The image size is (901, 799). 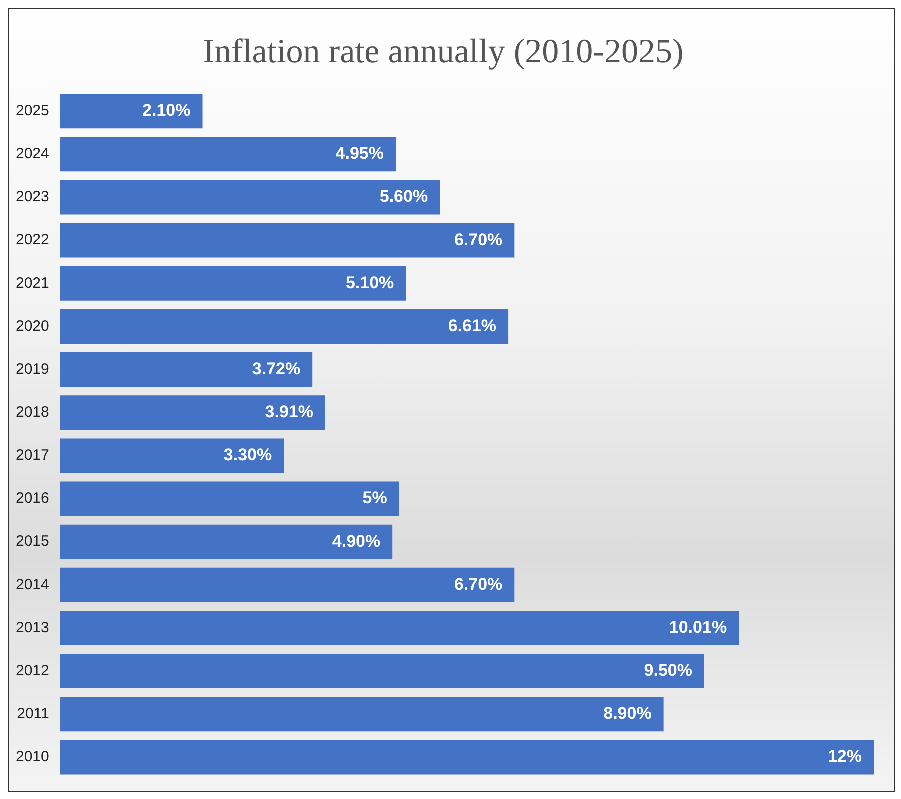 What do you see at coordinates (33, 326) in the screenshot?
I see `y-tick-label: 2020` at bounding box center [33, 326].